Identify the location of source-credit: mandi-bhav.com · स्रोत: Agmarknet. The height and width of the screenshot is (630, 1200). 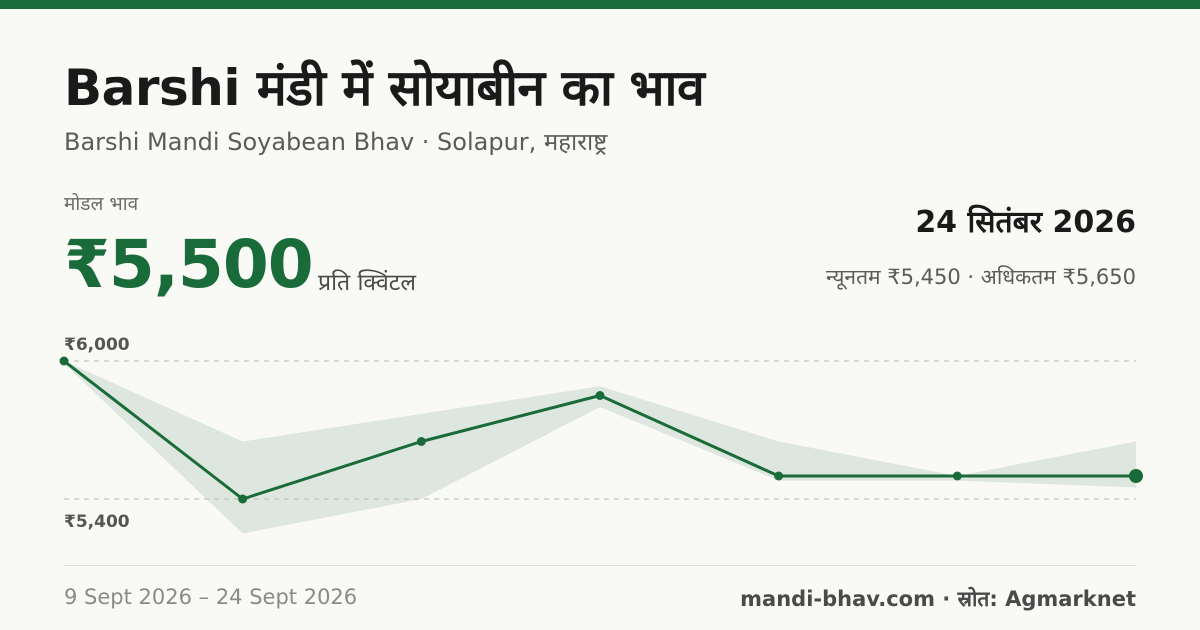
(938, 599).